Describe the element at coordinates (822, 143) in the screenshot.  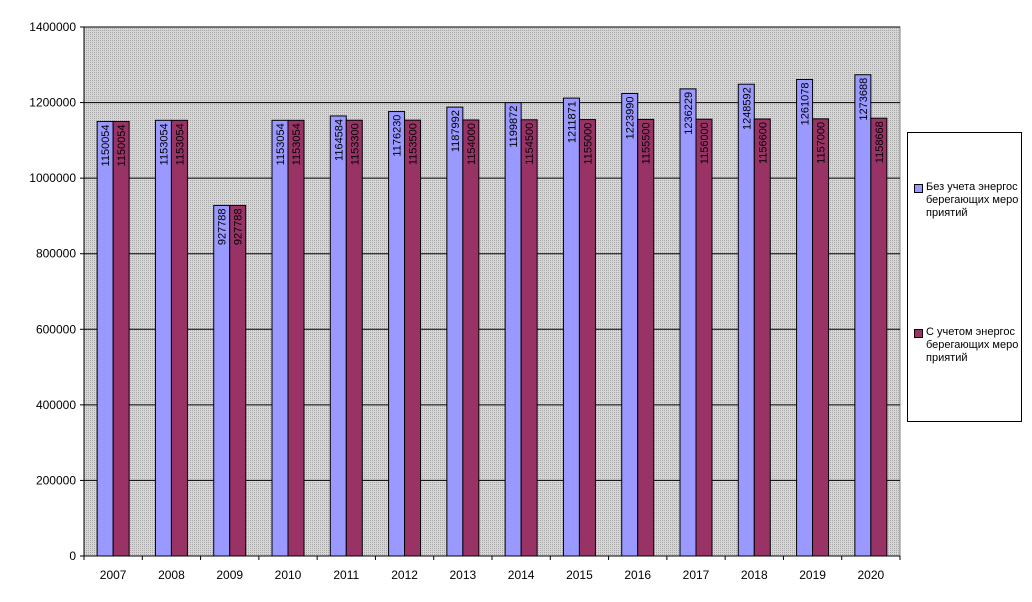
I see `data-label-series-2: 1157000` at that location.